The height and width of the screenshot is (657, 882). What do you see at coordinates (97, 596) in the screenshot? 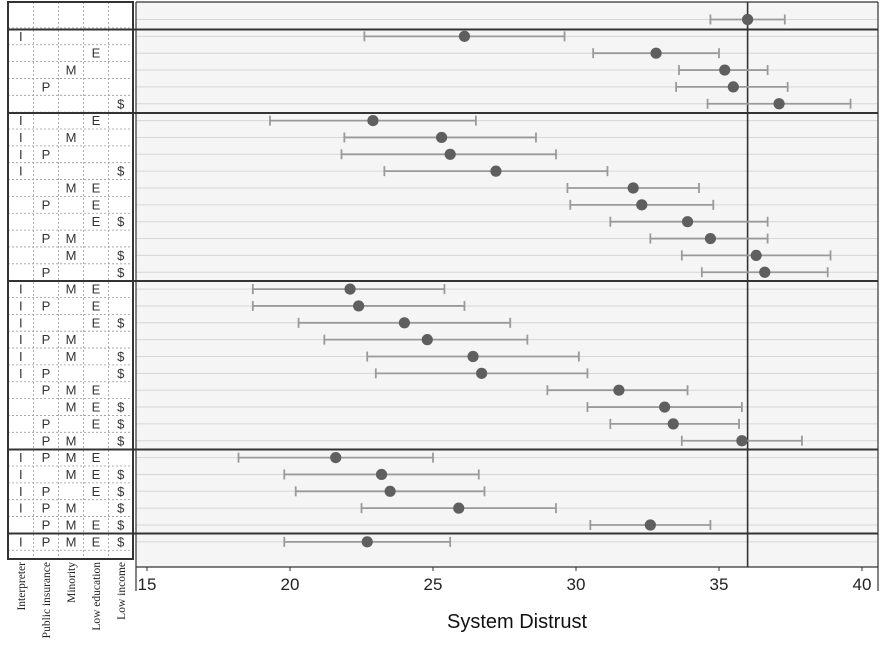
I see `factor-column-label: Low education` at bounding box center [97, 596].